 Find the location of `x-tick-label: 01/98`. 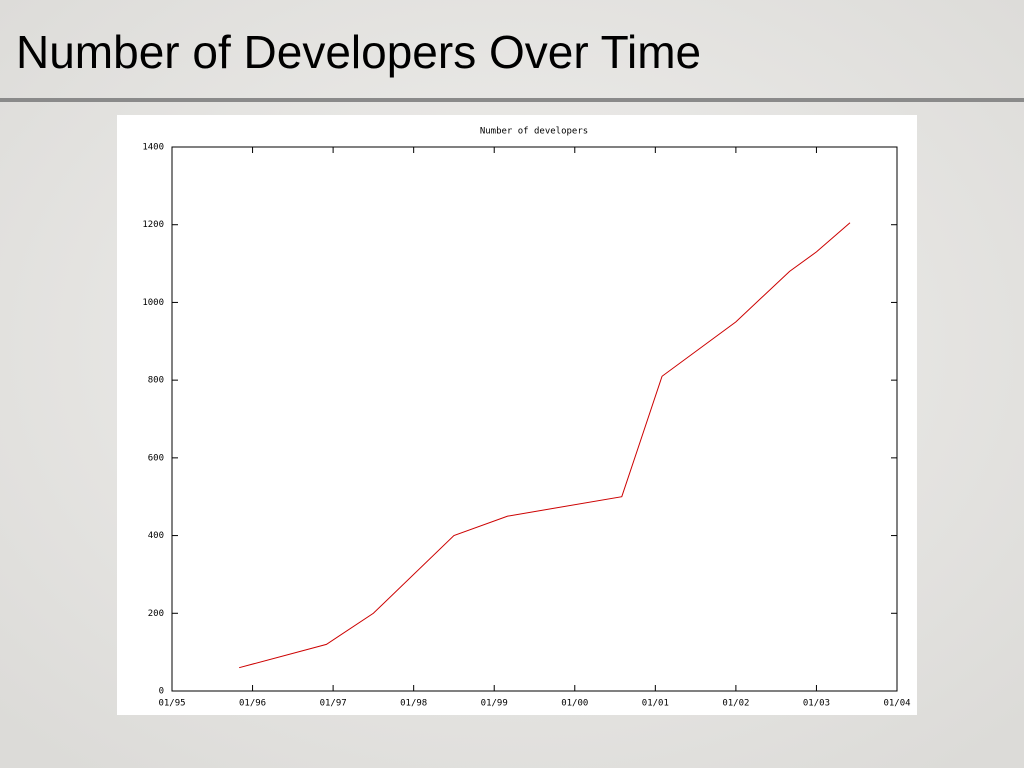

x-tick-label: 01/98 is located at coordinates (413, 704).